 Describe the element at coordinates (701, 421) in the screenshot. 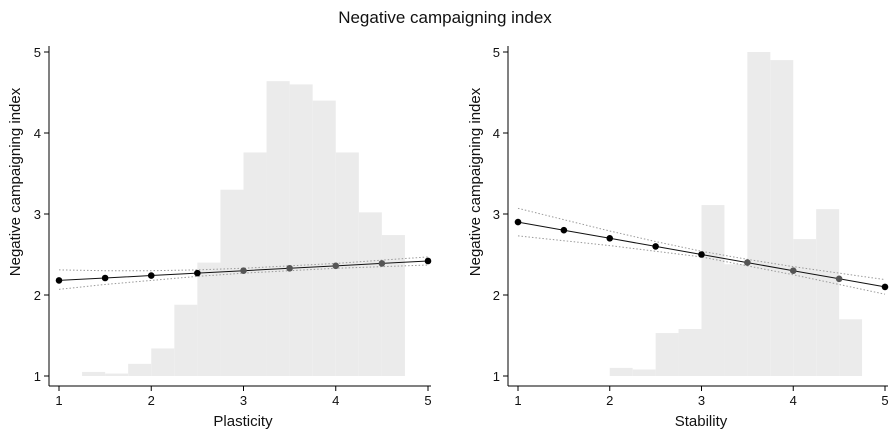

I see `x-axis-title: Stability` at that location.